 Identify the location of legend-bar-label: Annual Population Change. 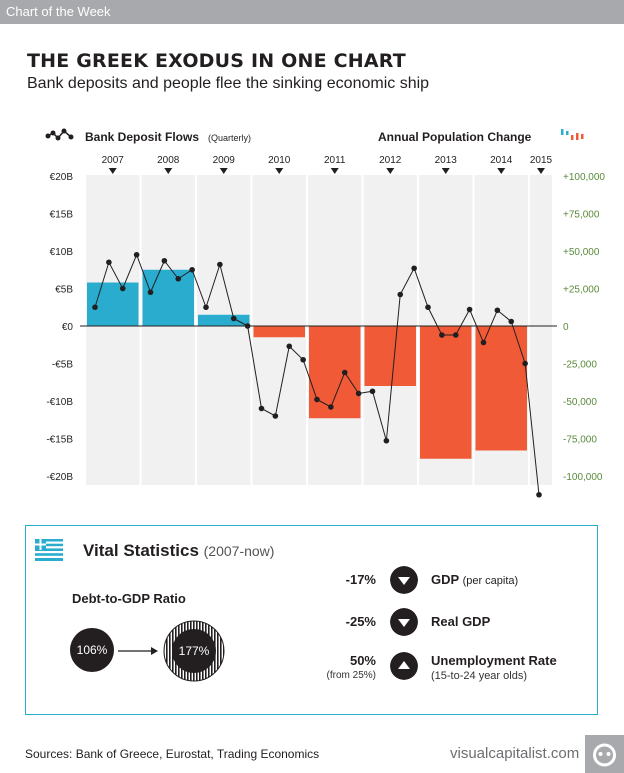
(455, 137).